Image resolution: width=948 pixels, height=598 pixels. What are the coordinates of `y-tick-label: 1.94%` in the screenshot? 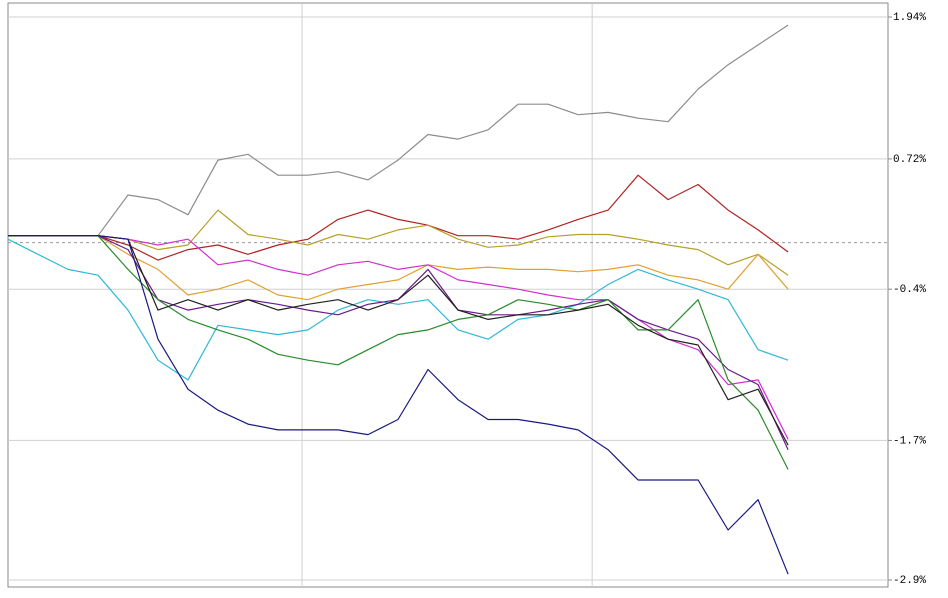 It's located at (909, 18).